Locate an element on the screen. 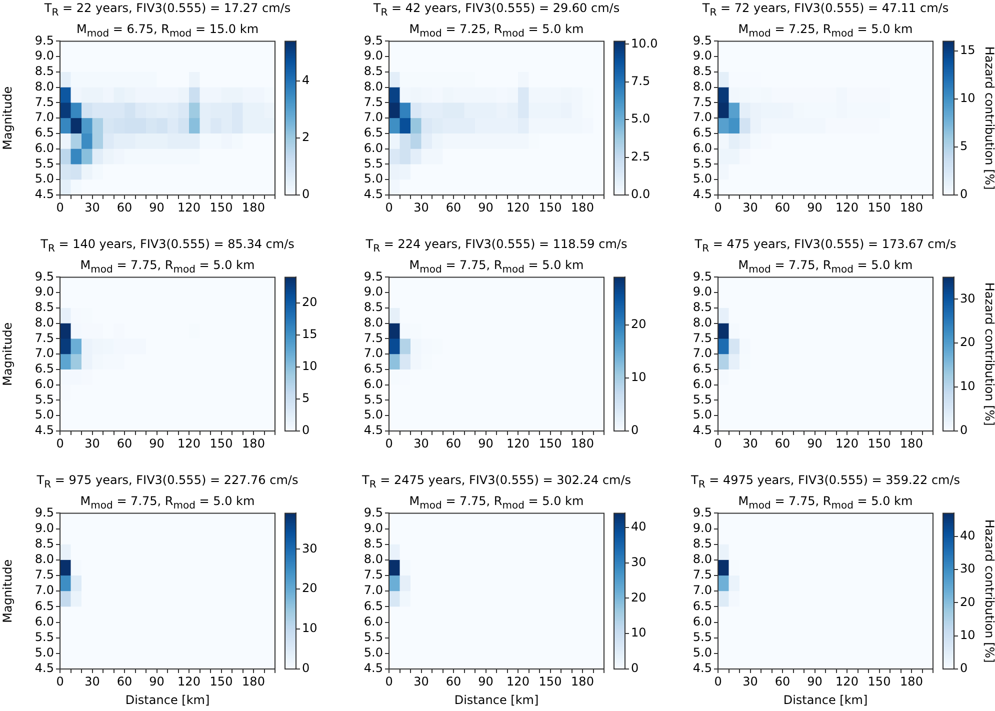 Image resolution: width=995 pixels, height=711 pixels. chart-title: T$_{R}$ = 224 years, FIV3(0.555) = 118.59 cm/s is located at coordinates (497, 245).